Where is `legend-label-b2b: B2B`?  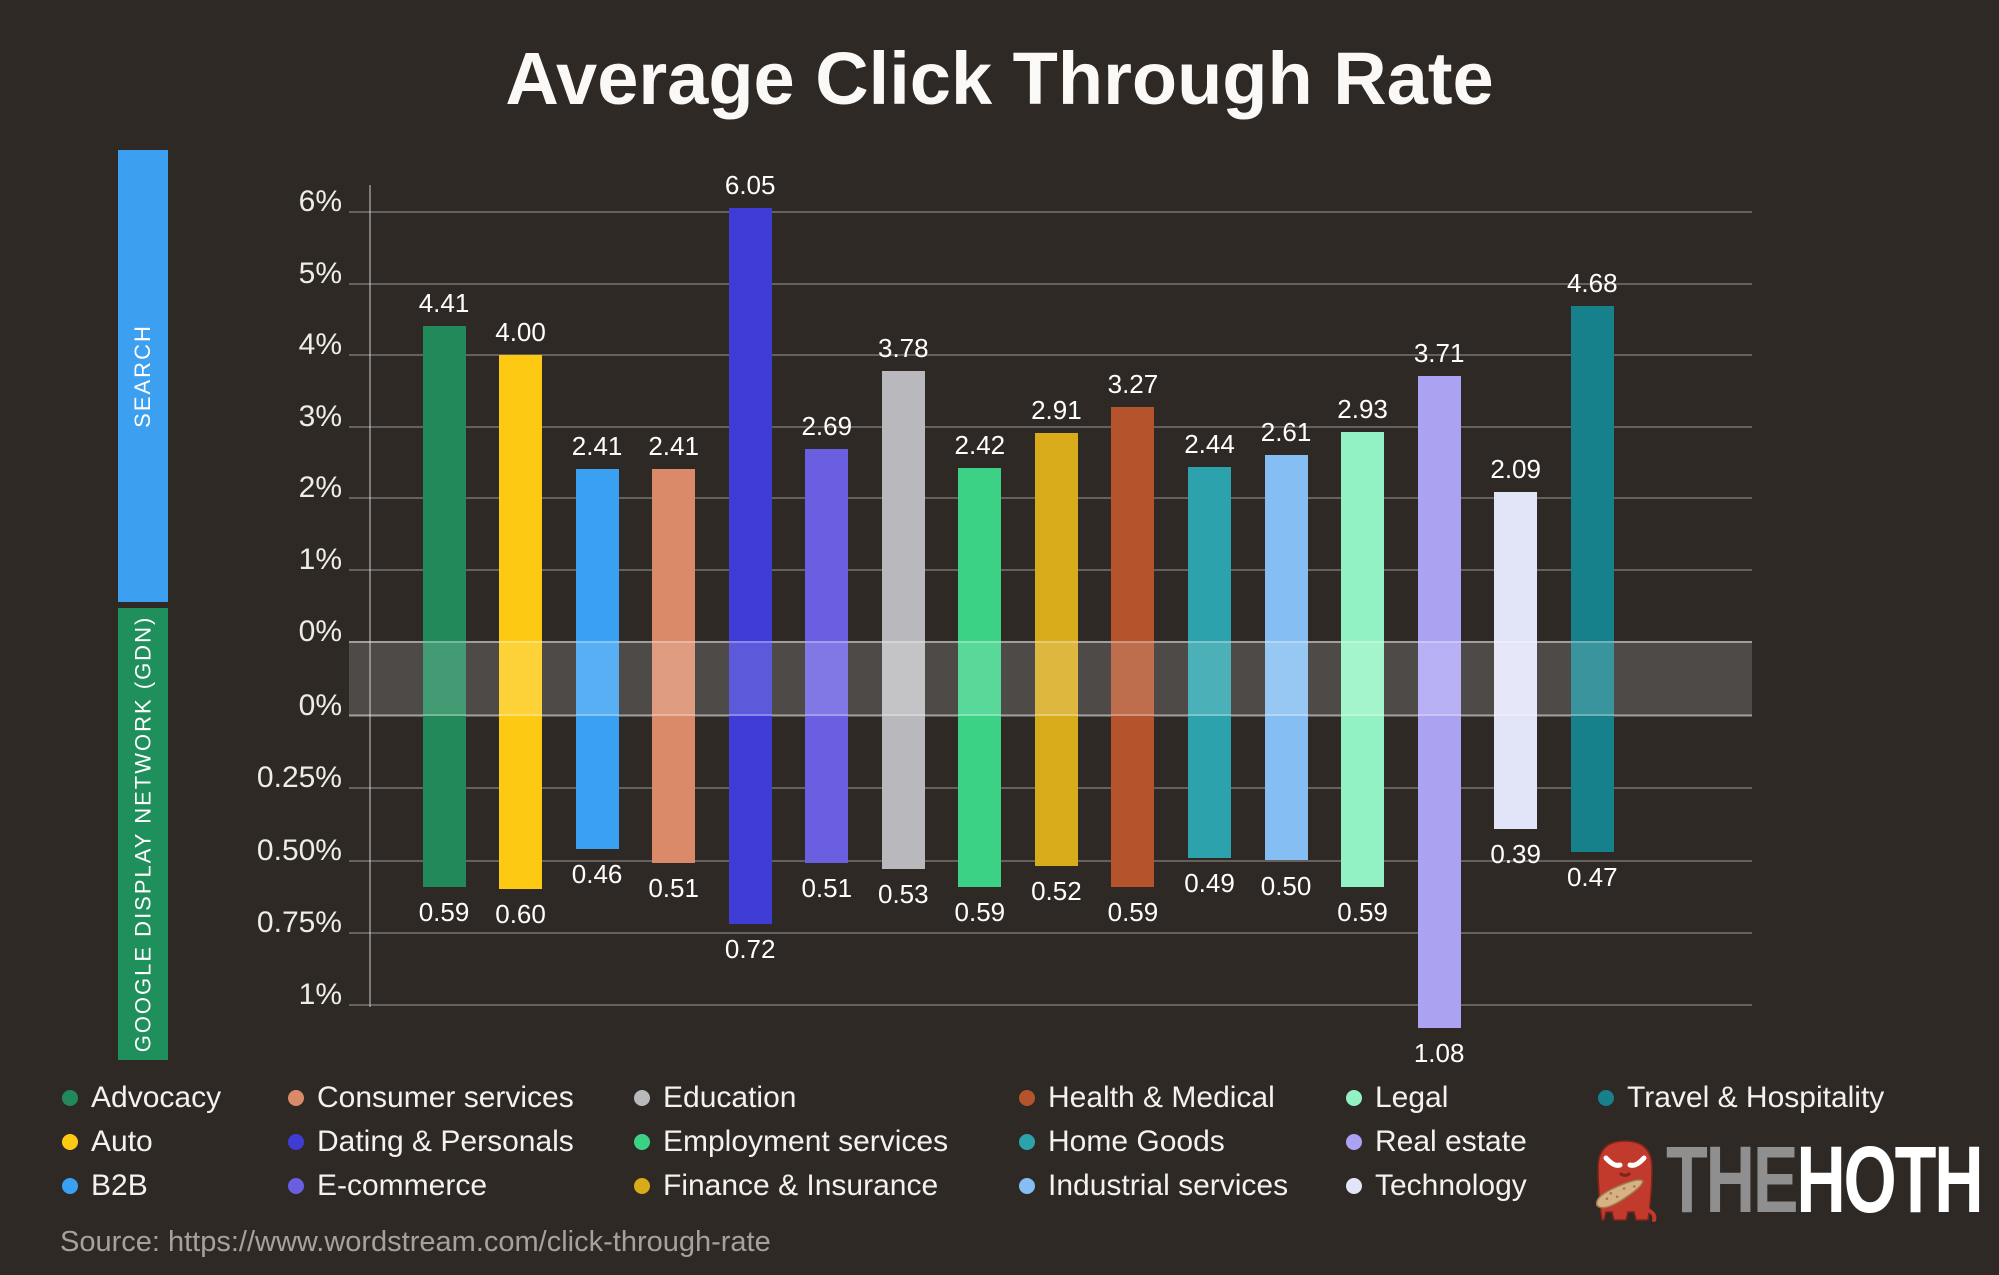 legend-label-b2b: B2B is located at coordinates (119, 1185).